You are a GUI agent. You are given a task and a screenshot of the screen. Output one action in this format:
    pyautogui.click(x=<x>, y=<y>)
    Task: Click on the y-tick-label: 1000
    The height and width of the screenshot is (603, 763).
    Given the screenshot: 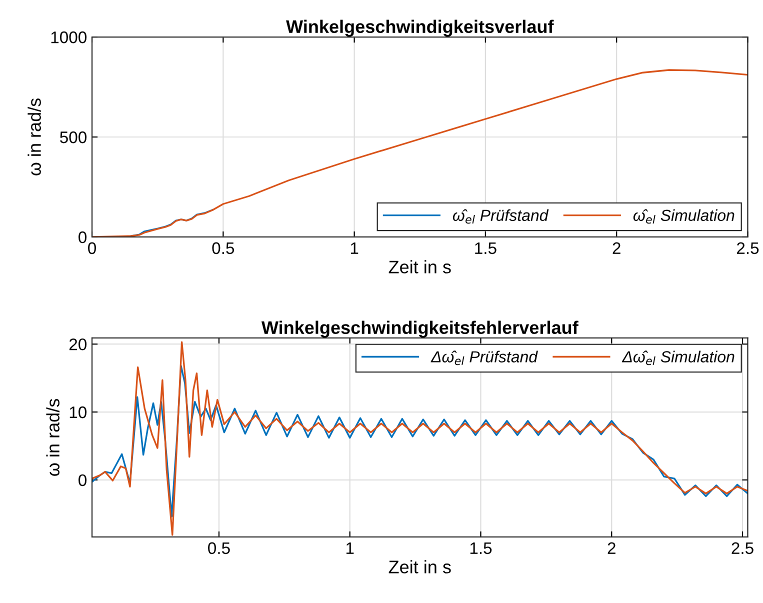 What is the action you would take?
    pyautogui.click(x=69, y=37)
    